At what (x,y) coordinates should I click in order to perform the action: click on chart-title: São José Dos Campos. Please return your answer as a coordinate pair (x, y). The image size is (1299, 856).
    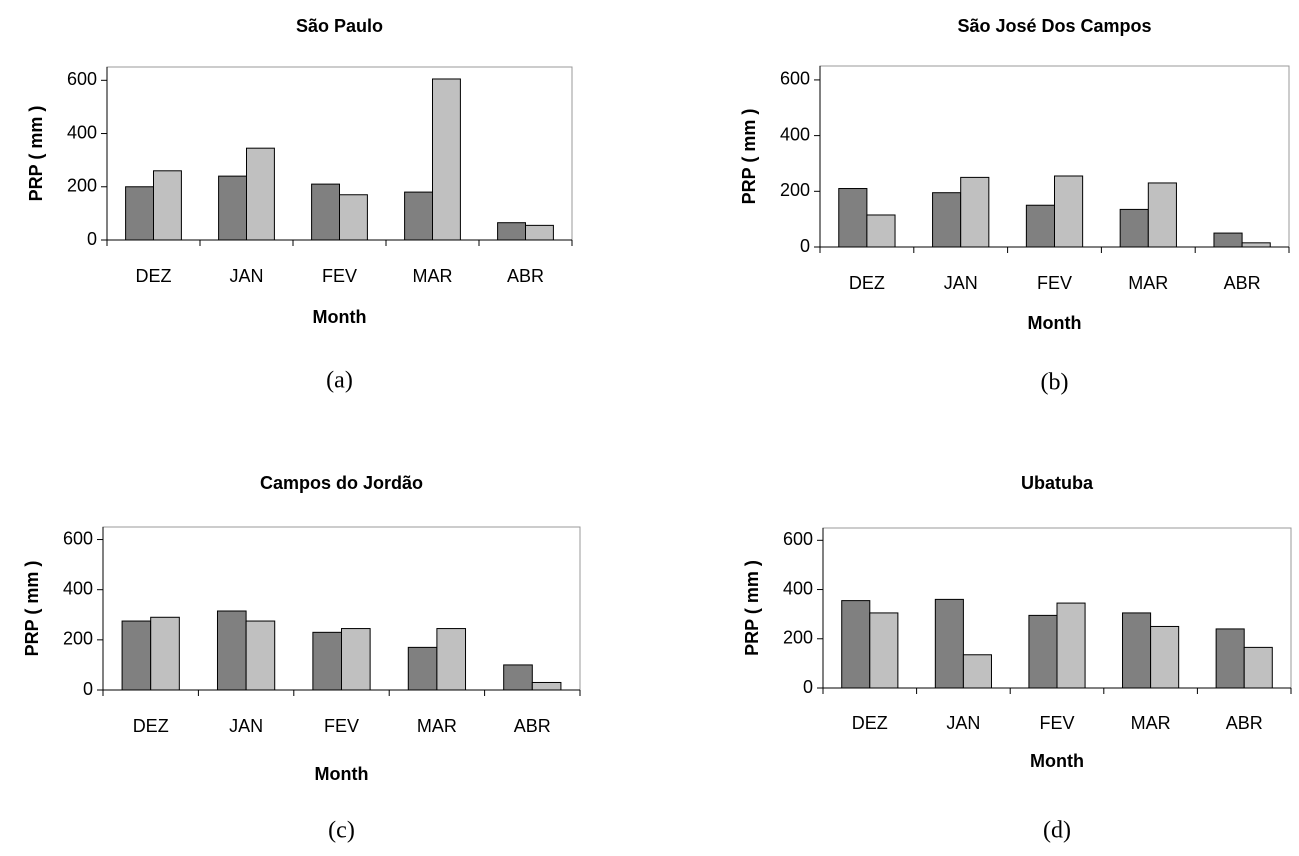
    Looking at the image, I should click on (1054, 26).